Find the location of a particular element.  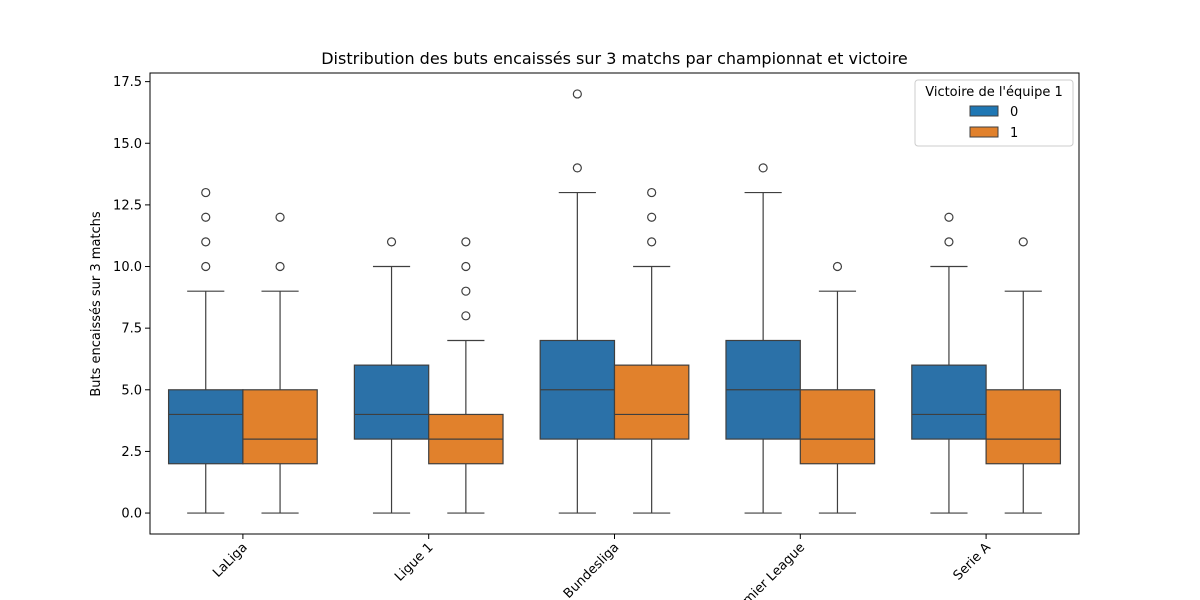

x-tick-label: Ligue 1 is located at coordinates (414, 562).